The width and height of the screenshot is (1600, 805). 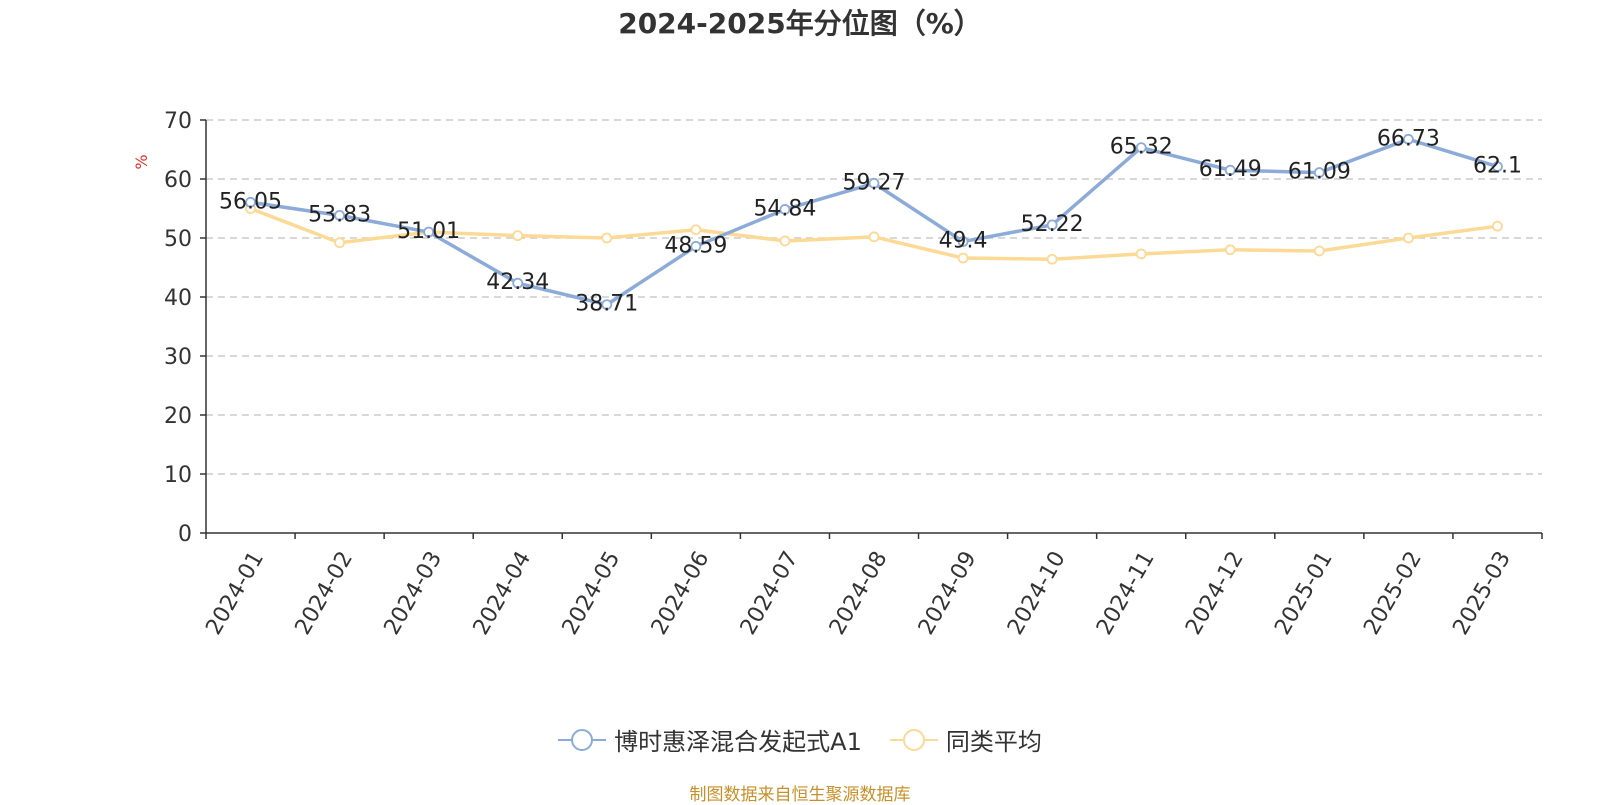 I want to click on x-tick-label: 2024-02, so click(x=325, y=593).